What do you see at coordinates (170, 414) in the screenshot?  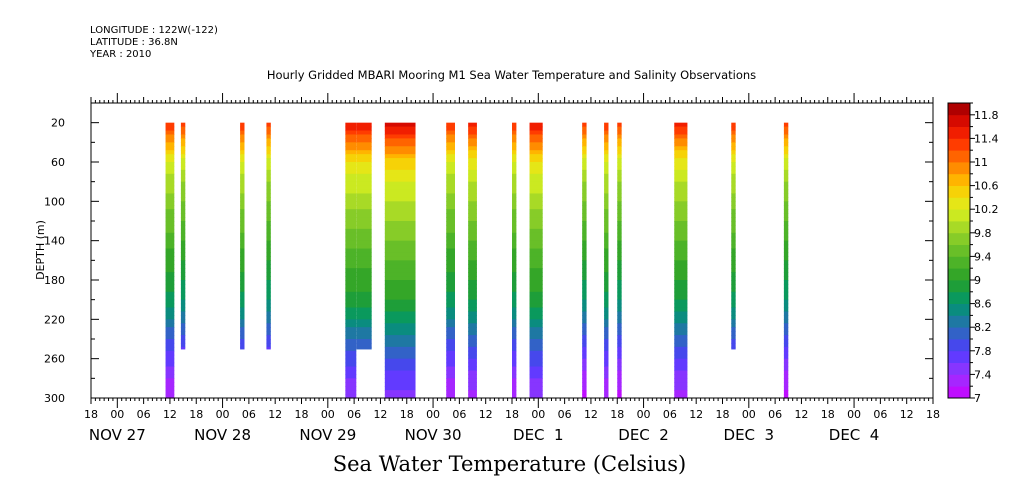 I see `x-hour-label: 12` at bounding box center [170, 414].